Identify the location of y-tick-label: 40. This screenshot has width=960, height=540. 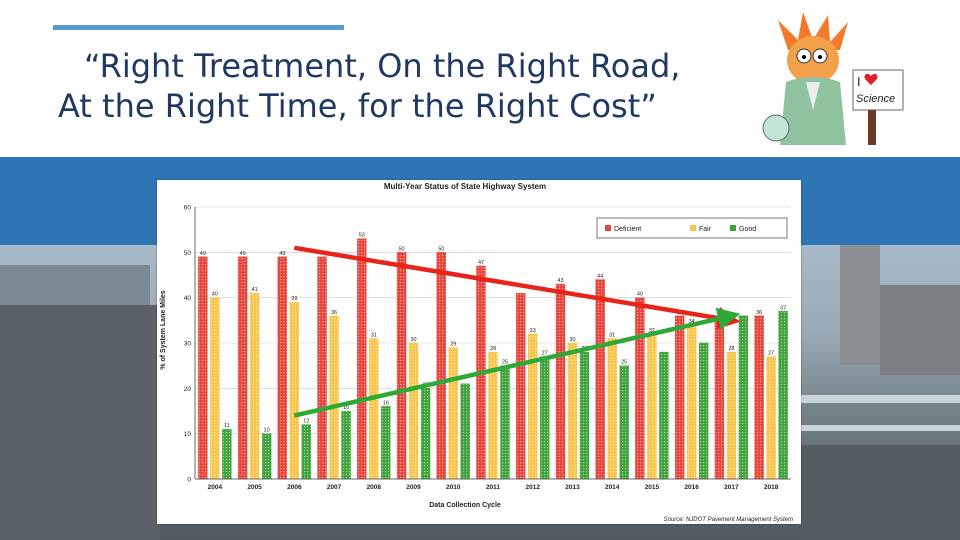
(188, 298).